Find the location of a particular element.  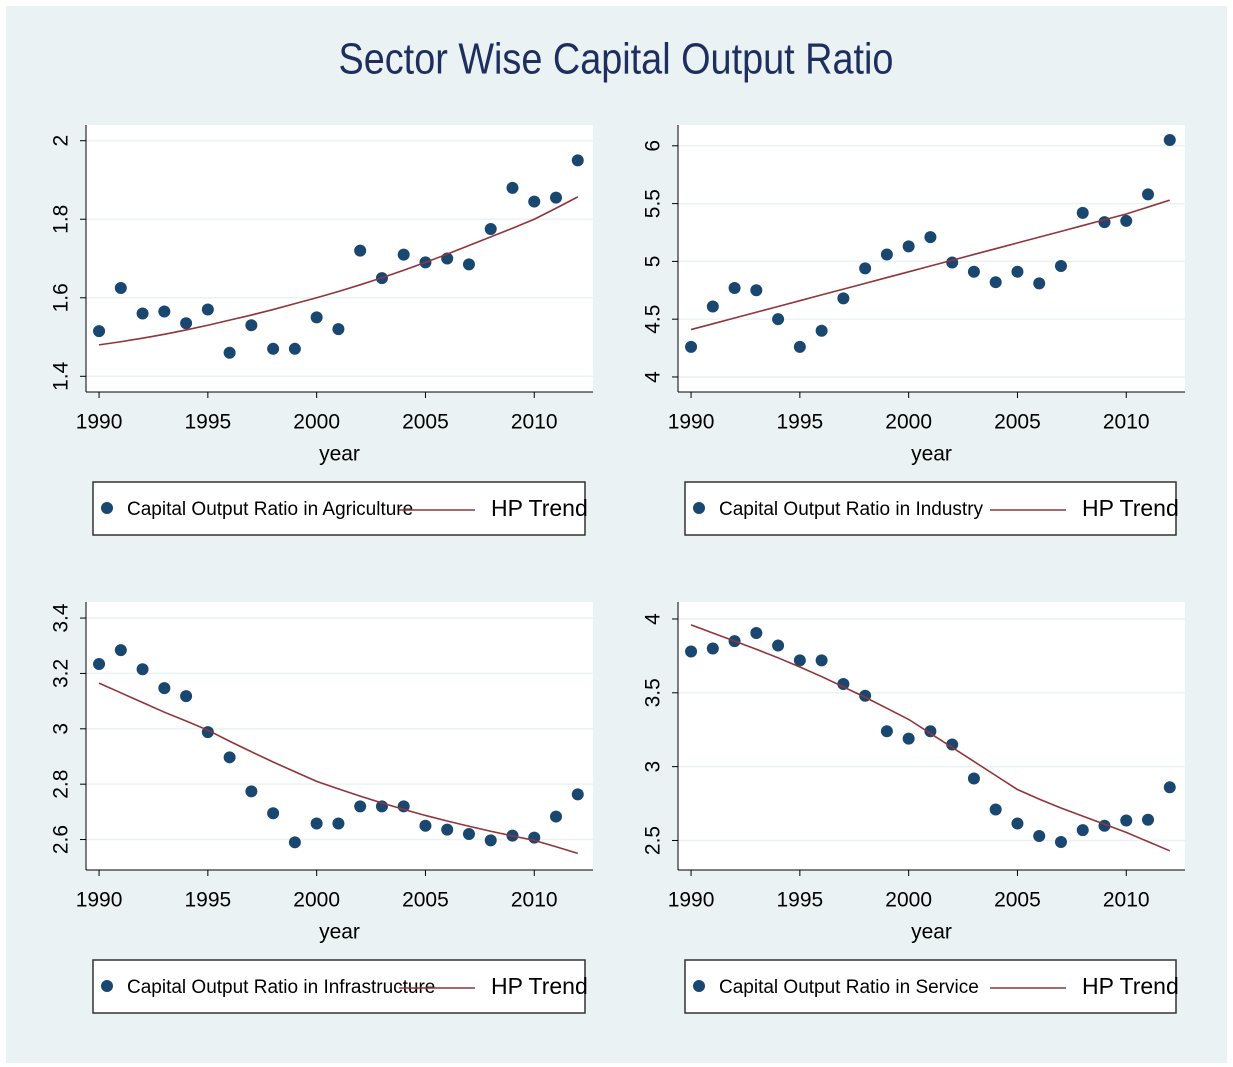

legend-label: Capital Output Ratio in Service is located at coordinates (849, 987).